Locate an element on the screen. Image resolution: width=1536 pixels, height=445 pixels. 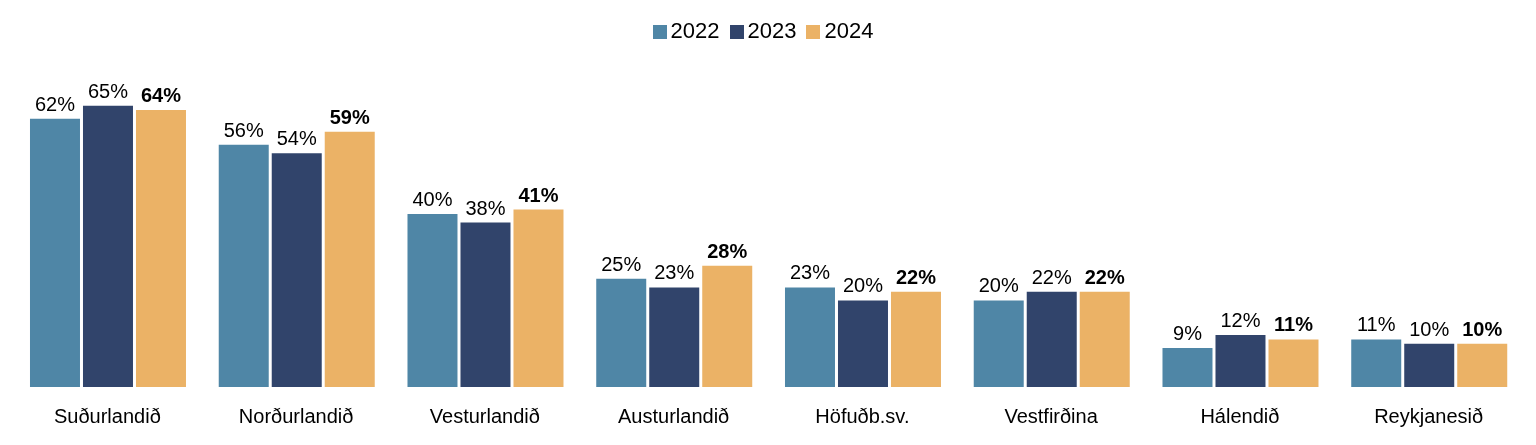
data-label: 40% is located at coordinates (432, 198).